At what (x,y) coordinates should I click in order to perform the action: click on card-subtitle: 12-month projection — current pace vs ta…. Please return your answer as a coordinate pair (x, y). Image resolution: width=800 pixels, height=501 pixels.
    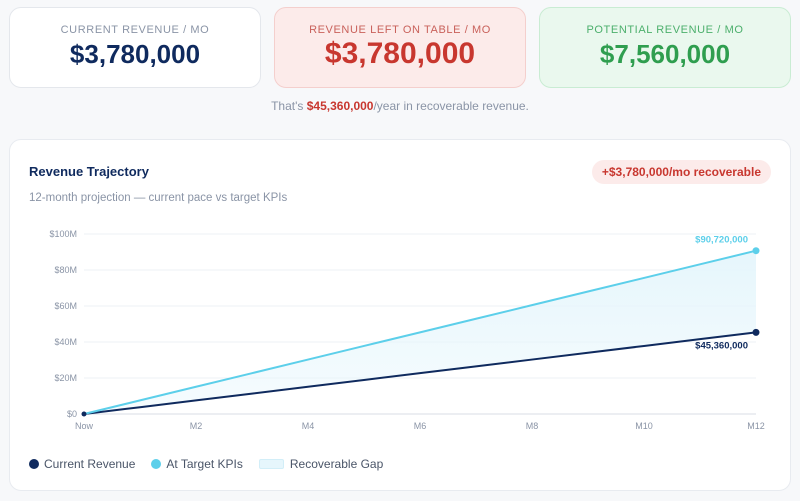
    Looking at the image, I should click on (158, 198).